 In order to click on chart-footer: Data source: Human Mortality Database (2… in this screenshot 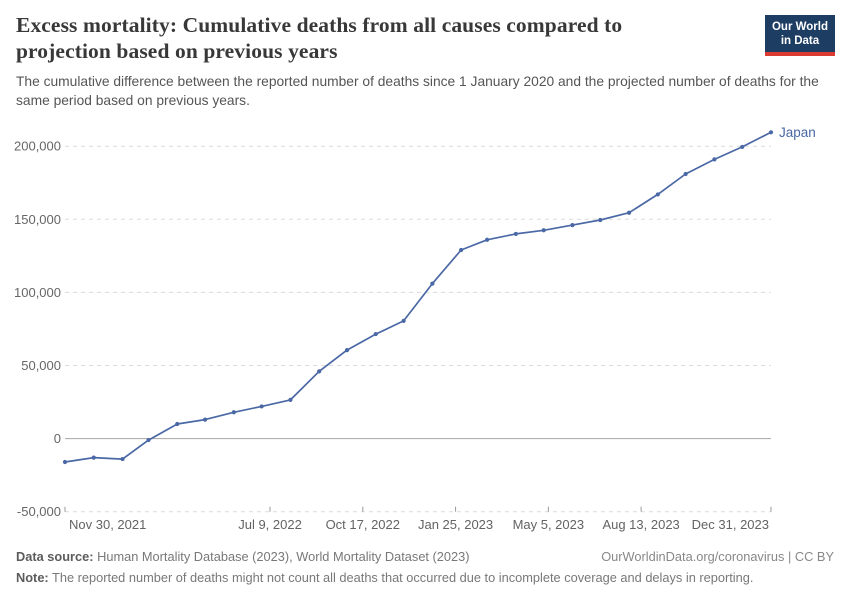, I will do `click(425, 567)`.